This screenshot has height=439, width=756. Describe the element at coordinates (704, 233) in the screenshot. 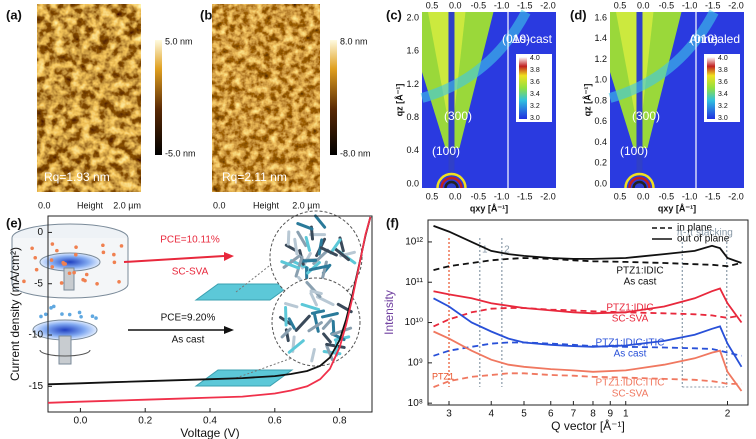

I see `annotation: π-π stacking` at that location.